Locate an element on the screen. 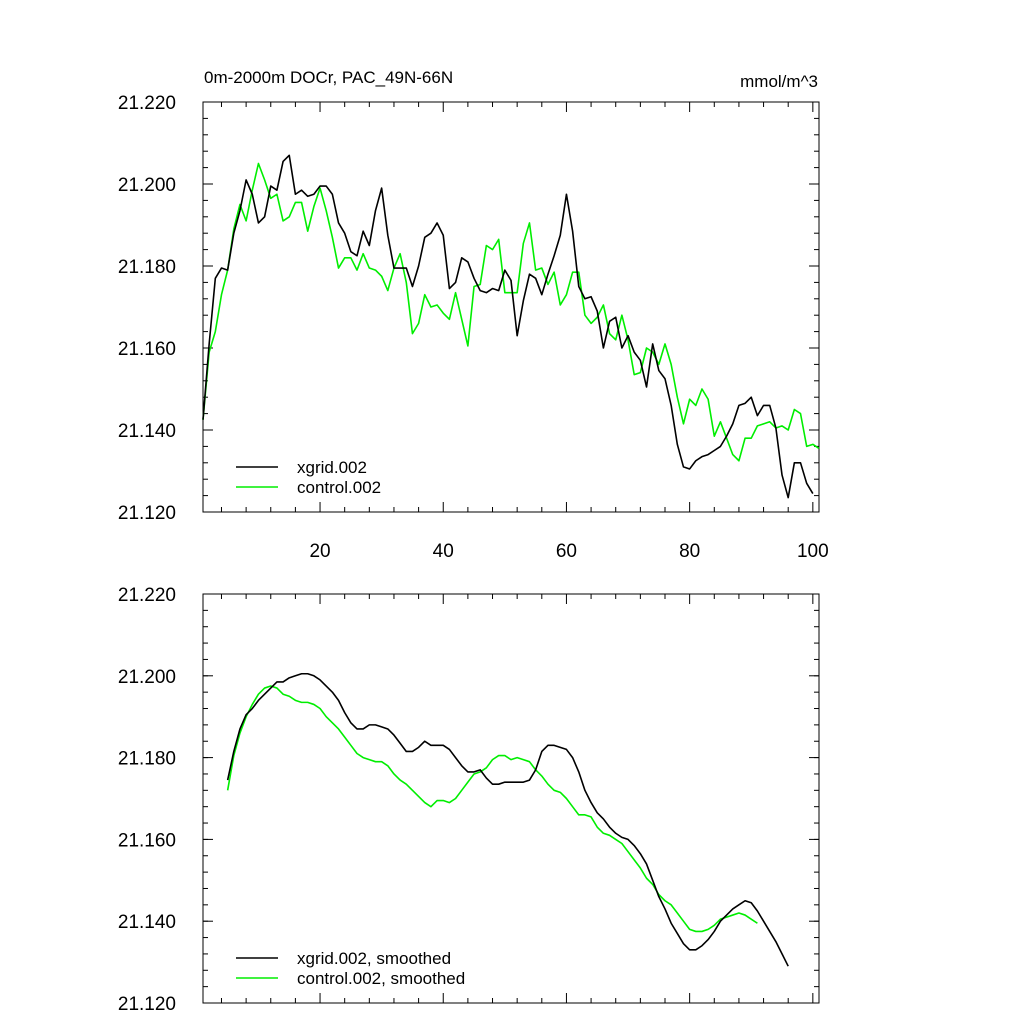 This screenshot has height=1024, width=1024. x-tick-label: 40 is located at coordinates (443, 551).